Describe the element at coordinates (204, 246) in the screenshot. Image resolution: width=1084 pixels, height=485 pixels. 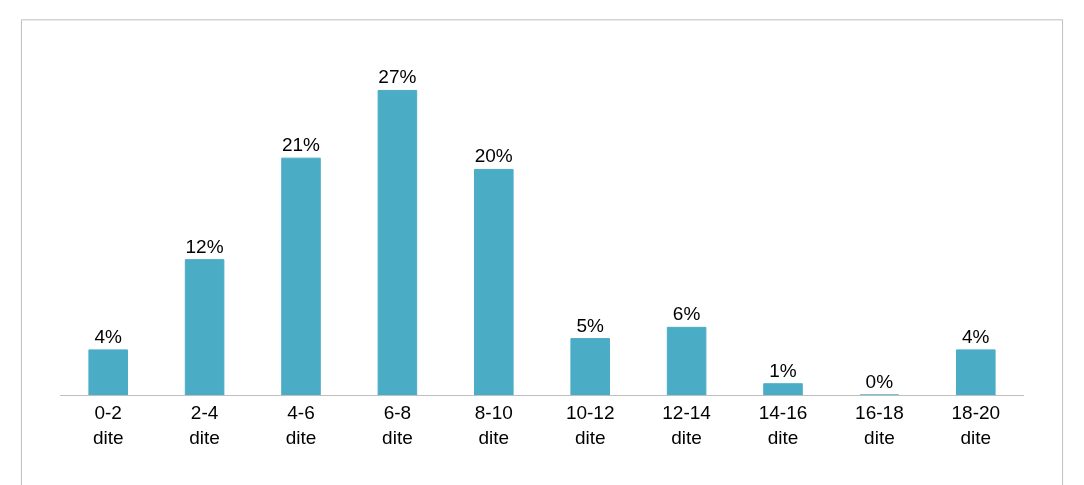
I see `data-label: 12%` at that location.